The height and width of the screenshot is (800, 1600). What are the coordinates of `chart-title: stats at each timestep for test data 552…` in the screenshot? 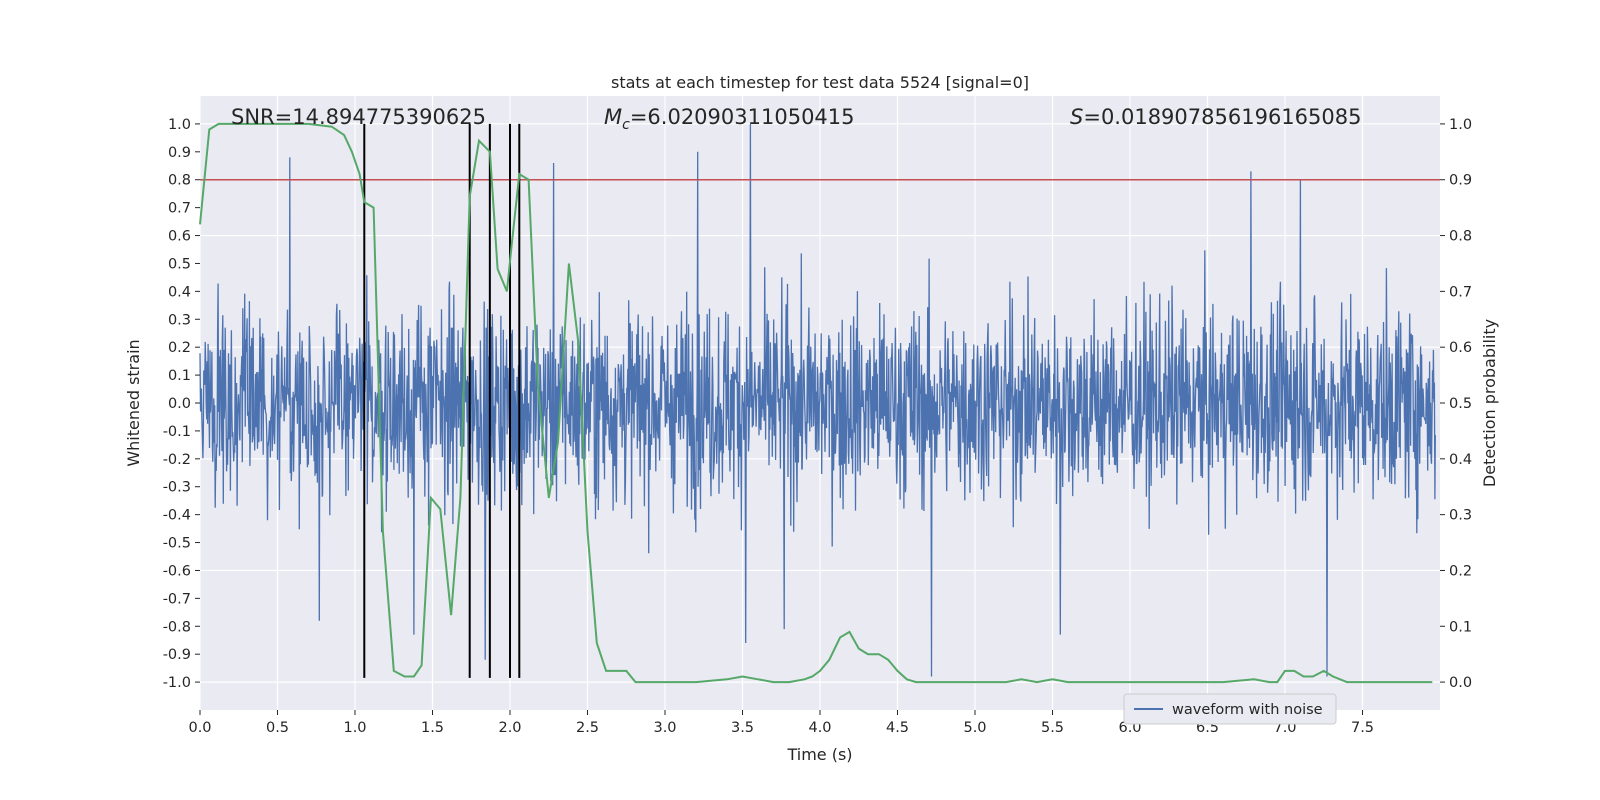 It's located at (820, 82).